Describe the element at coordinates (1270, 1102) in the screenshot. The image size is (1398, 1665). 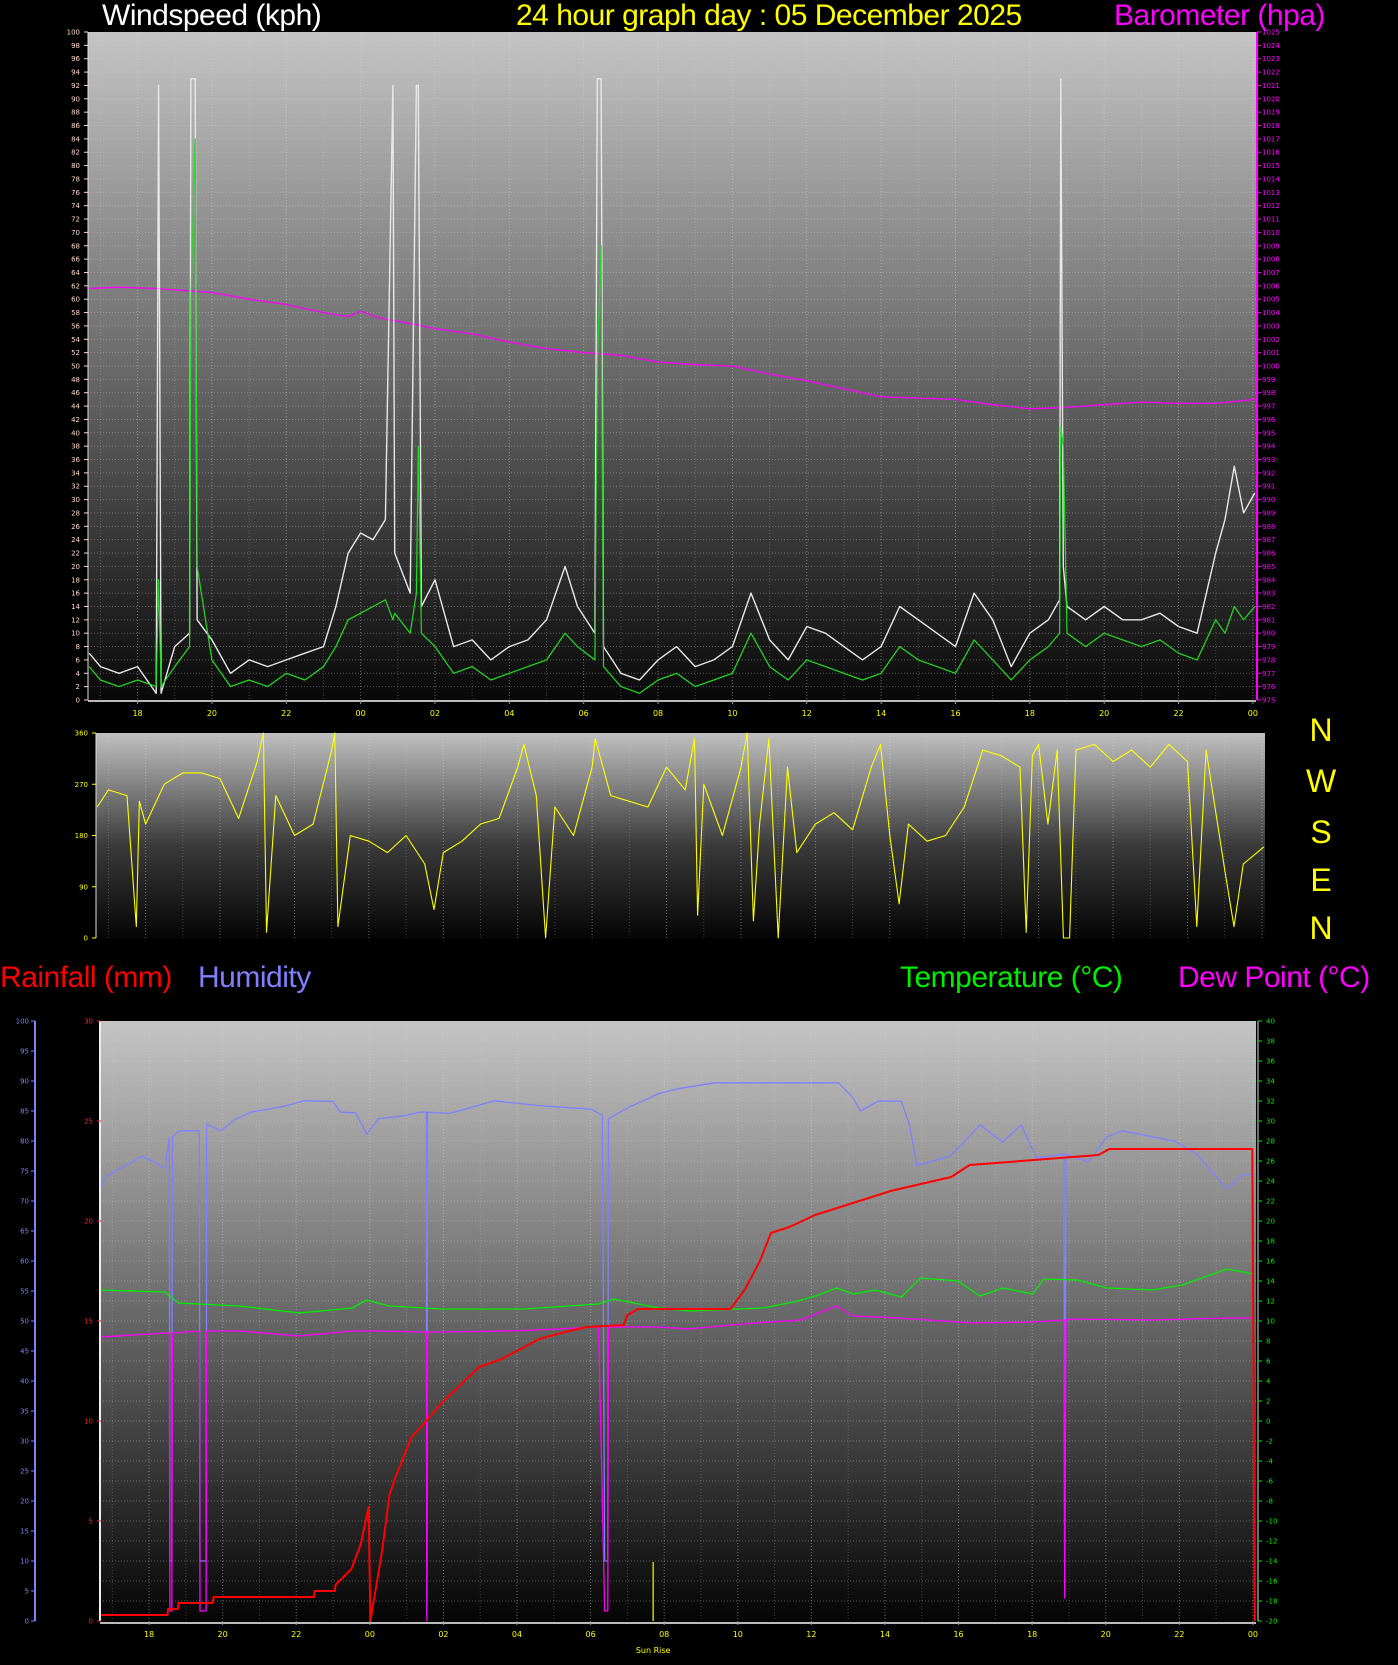
I see `temperature-tick-label: 32` at that location.